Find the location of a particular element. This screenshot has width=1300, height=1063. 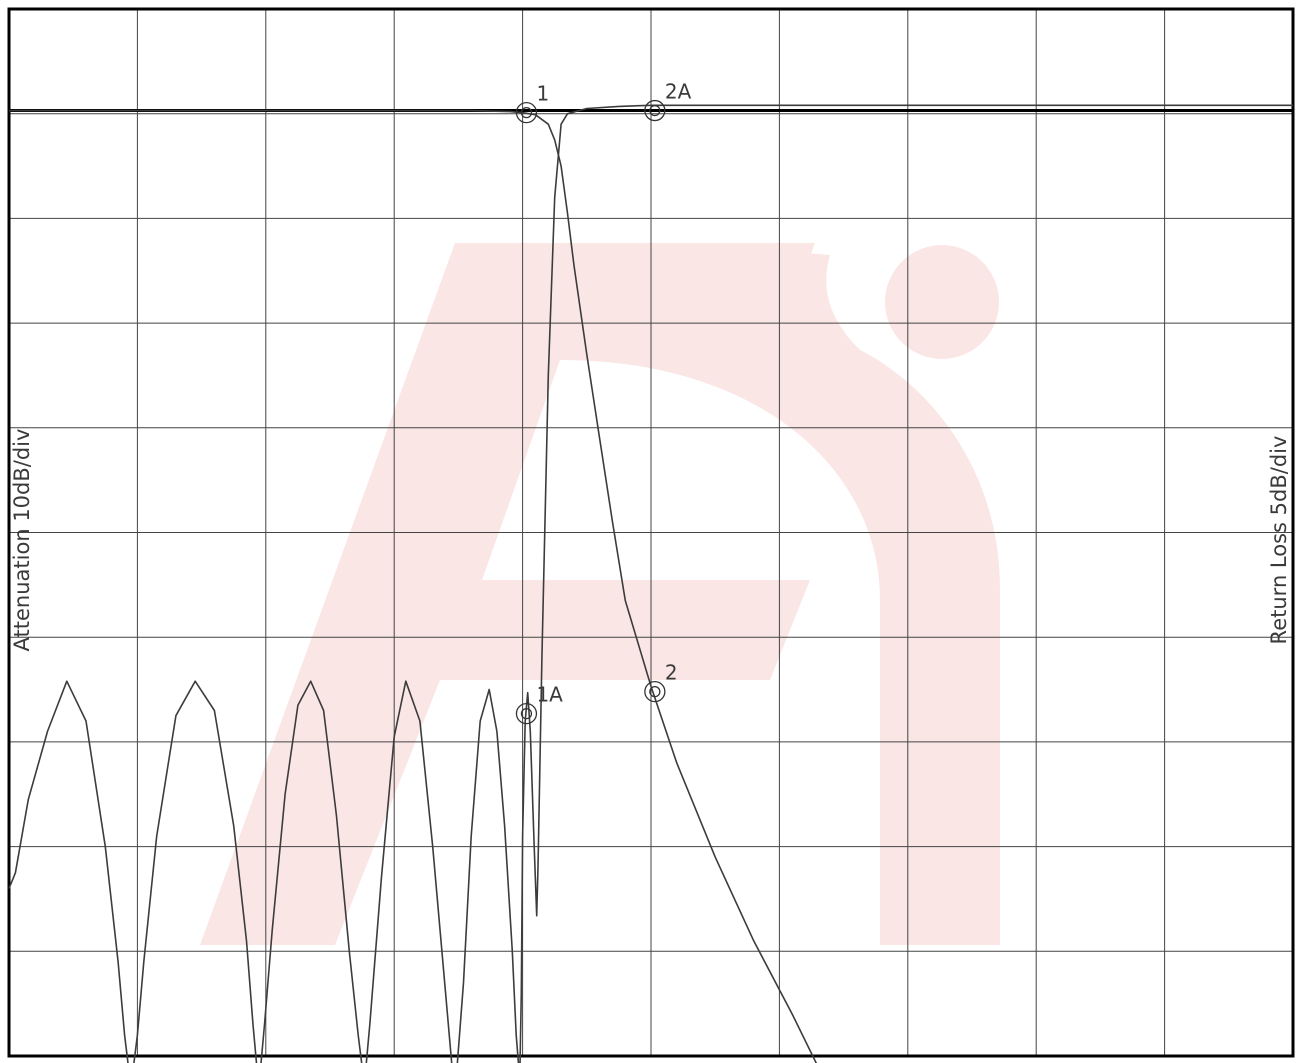

marker-layer: 1 2A 2 1A is located at coordinates (603, 402).